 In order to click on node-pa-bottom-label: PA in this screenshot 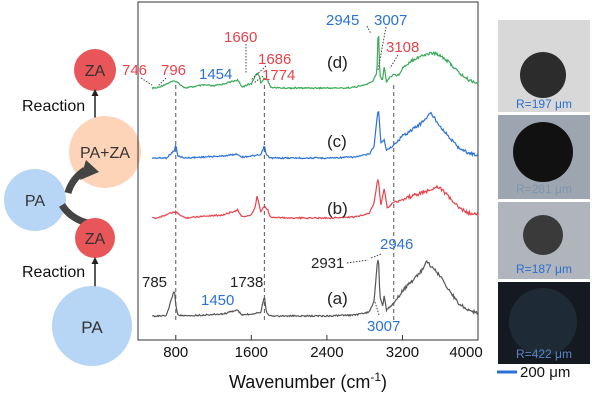, I will do `click(92, 327)`.